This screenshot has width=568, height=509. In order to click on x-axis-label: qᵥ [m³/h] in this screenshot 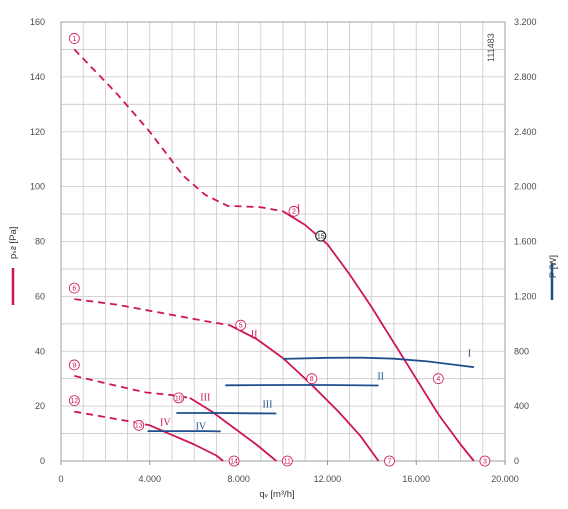, I will do `click(276, 494)`.